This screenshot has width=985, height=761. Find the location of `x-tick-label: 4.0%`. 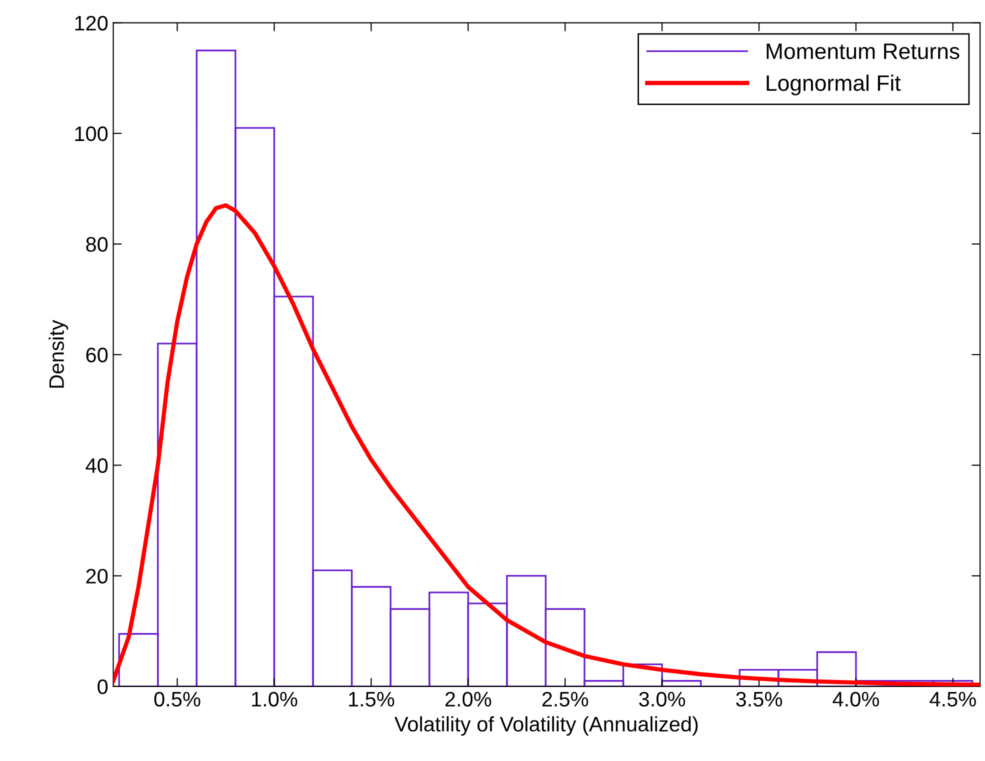

x-tick-label: 4.0% is located at coordinates (855, 699).